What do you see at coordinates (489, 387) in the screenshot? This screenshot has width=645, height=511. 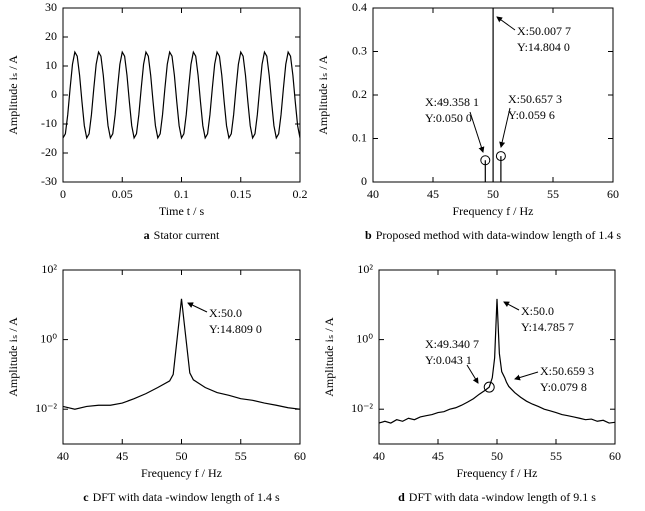 I see `point-marker` at bounding box center [489, 387].